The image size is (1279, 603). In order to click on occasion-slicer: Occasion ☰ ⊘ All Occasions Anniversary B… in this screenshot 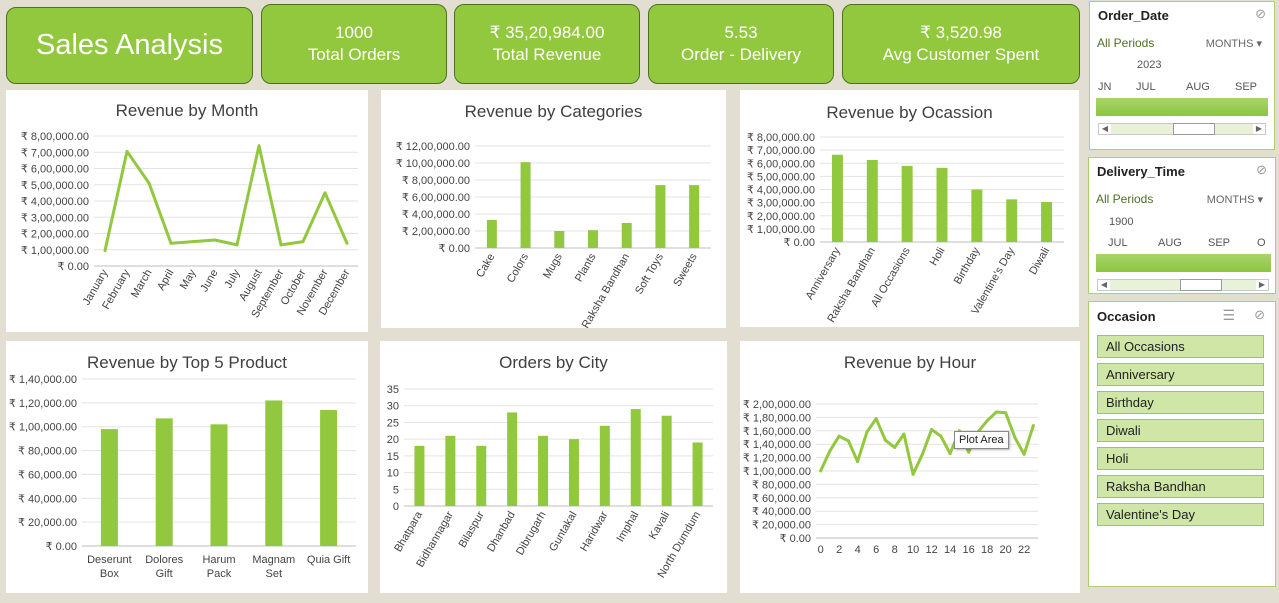, I will do `click(1182, 444)`.